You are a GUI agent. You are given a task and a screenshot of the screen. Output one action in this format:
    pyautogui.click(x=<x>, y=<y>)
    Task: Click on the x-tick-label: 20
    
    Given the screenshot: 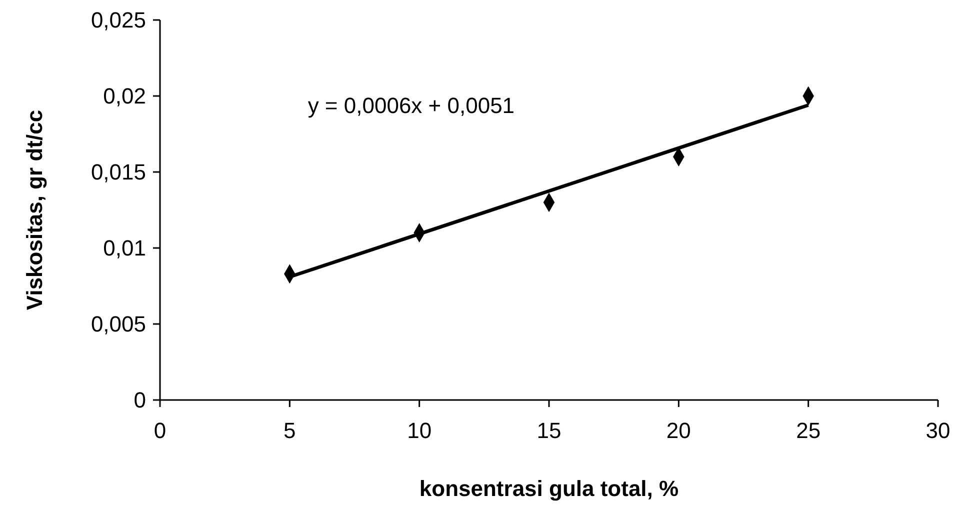 What is the action you would take?
    pyautogui.click(x=678, y=430)
    